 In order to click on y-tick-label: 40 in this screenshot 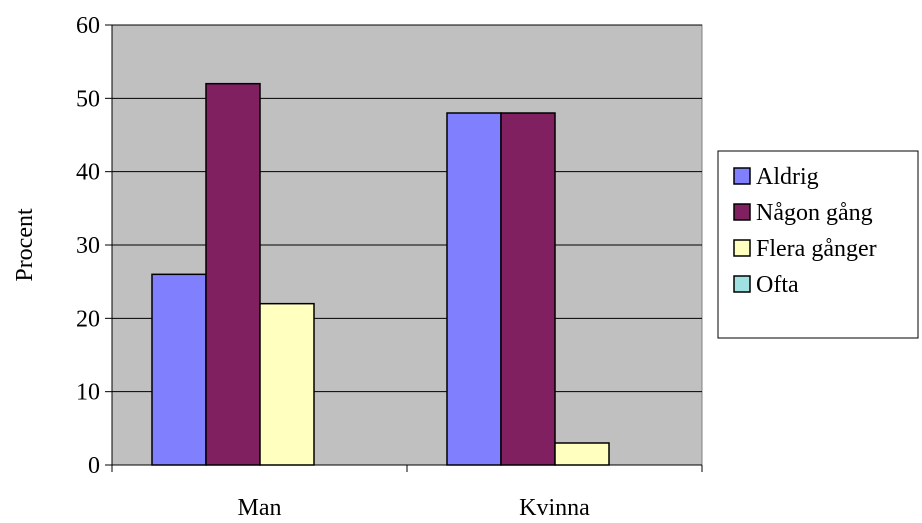, I will do `click(88, 173)`.